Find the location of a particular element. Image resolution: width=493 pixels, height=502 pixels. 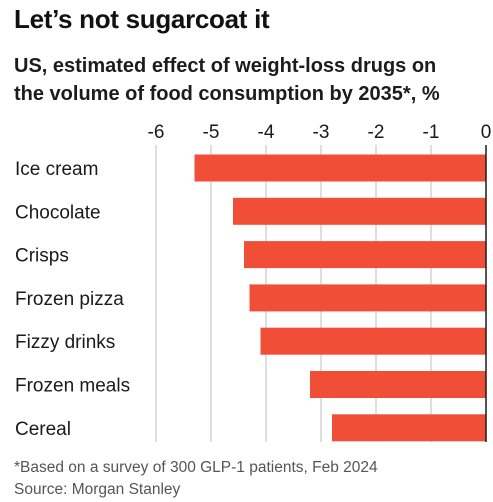

x-tick-label: -1 is located at coordinates (431, 132).